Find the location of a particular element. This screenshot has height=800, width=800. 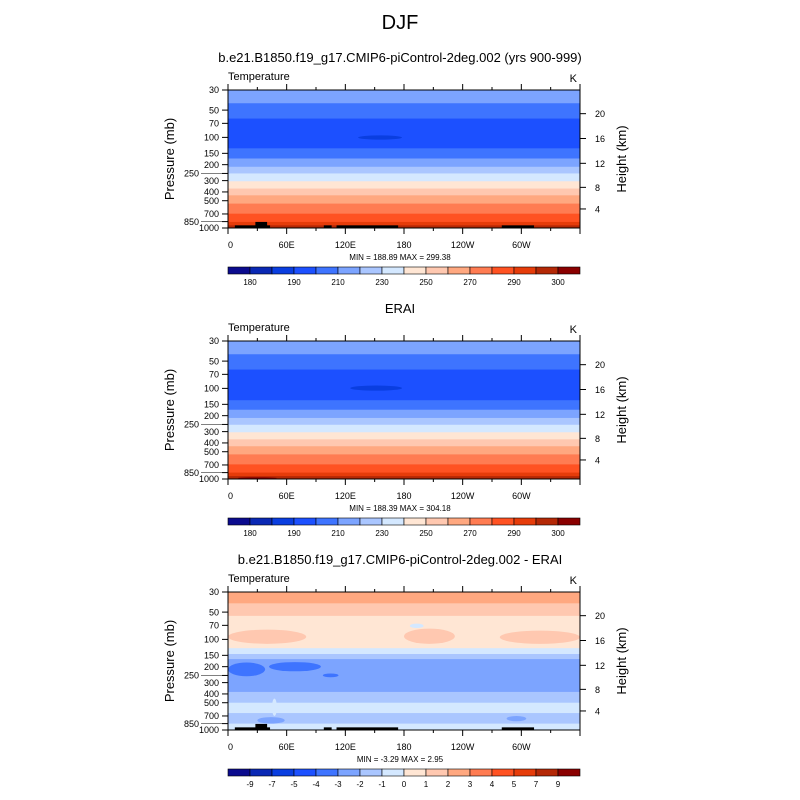

colorbar-label: 1 is located at coordinates (426, 784).